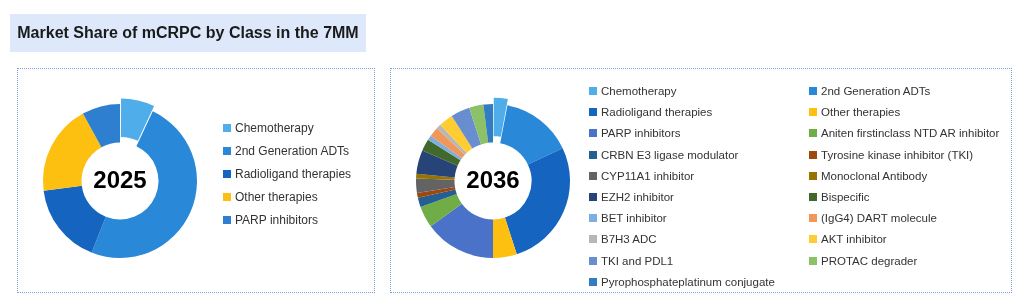 Image resolution: width=1024 pixels, height=304 pixels. I want to click on legend-label: CYP11A1 inhibitor, so click(648, 175).